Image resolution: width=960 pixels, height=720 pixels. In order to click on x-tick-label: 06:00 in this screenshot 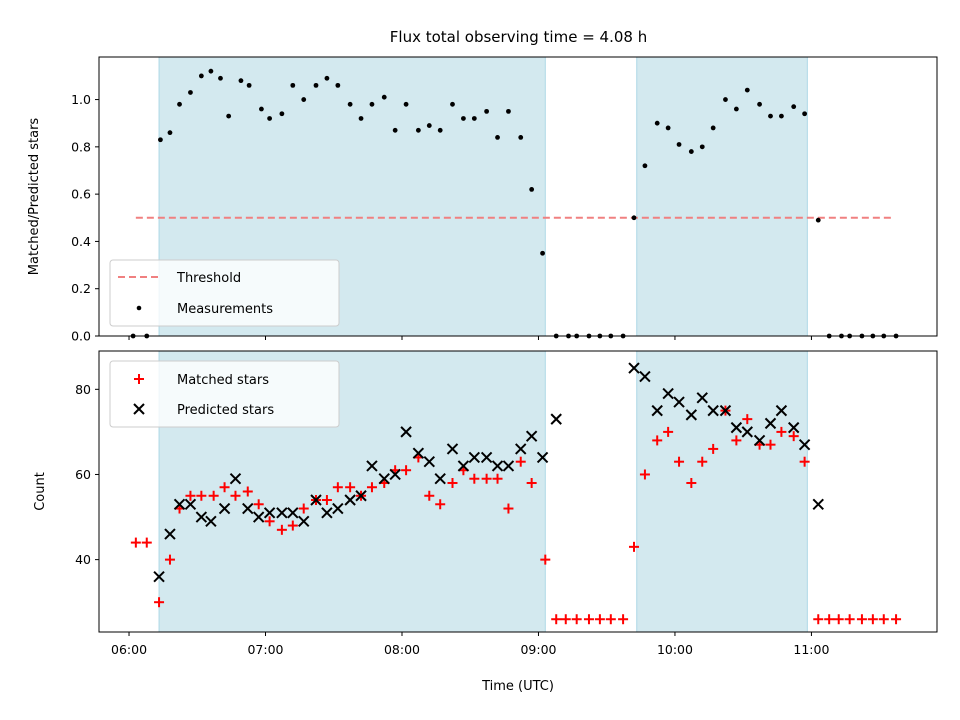, I will do `click(129, 649)`.